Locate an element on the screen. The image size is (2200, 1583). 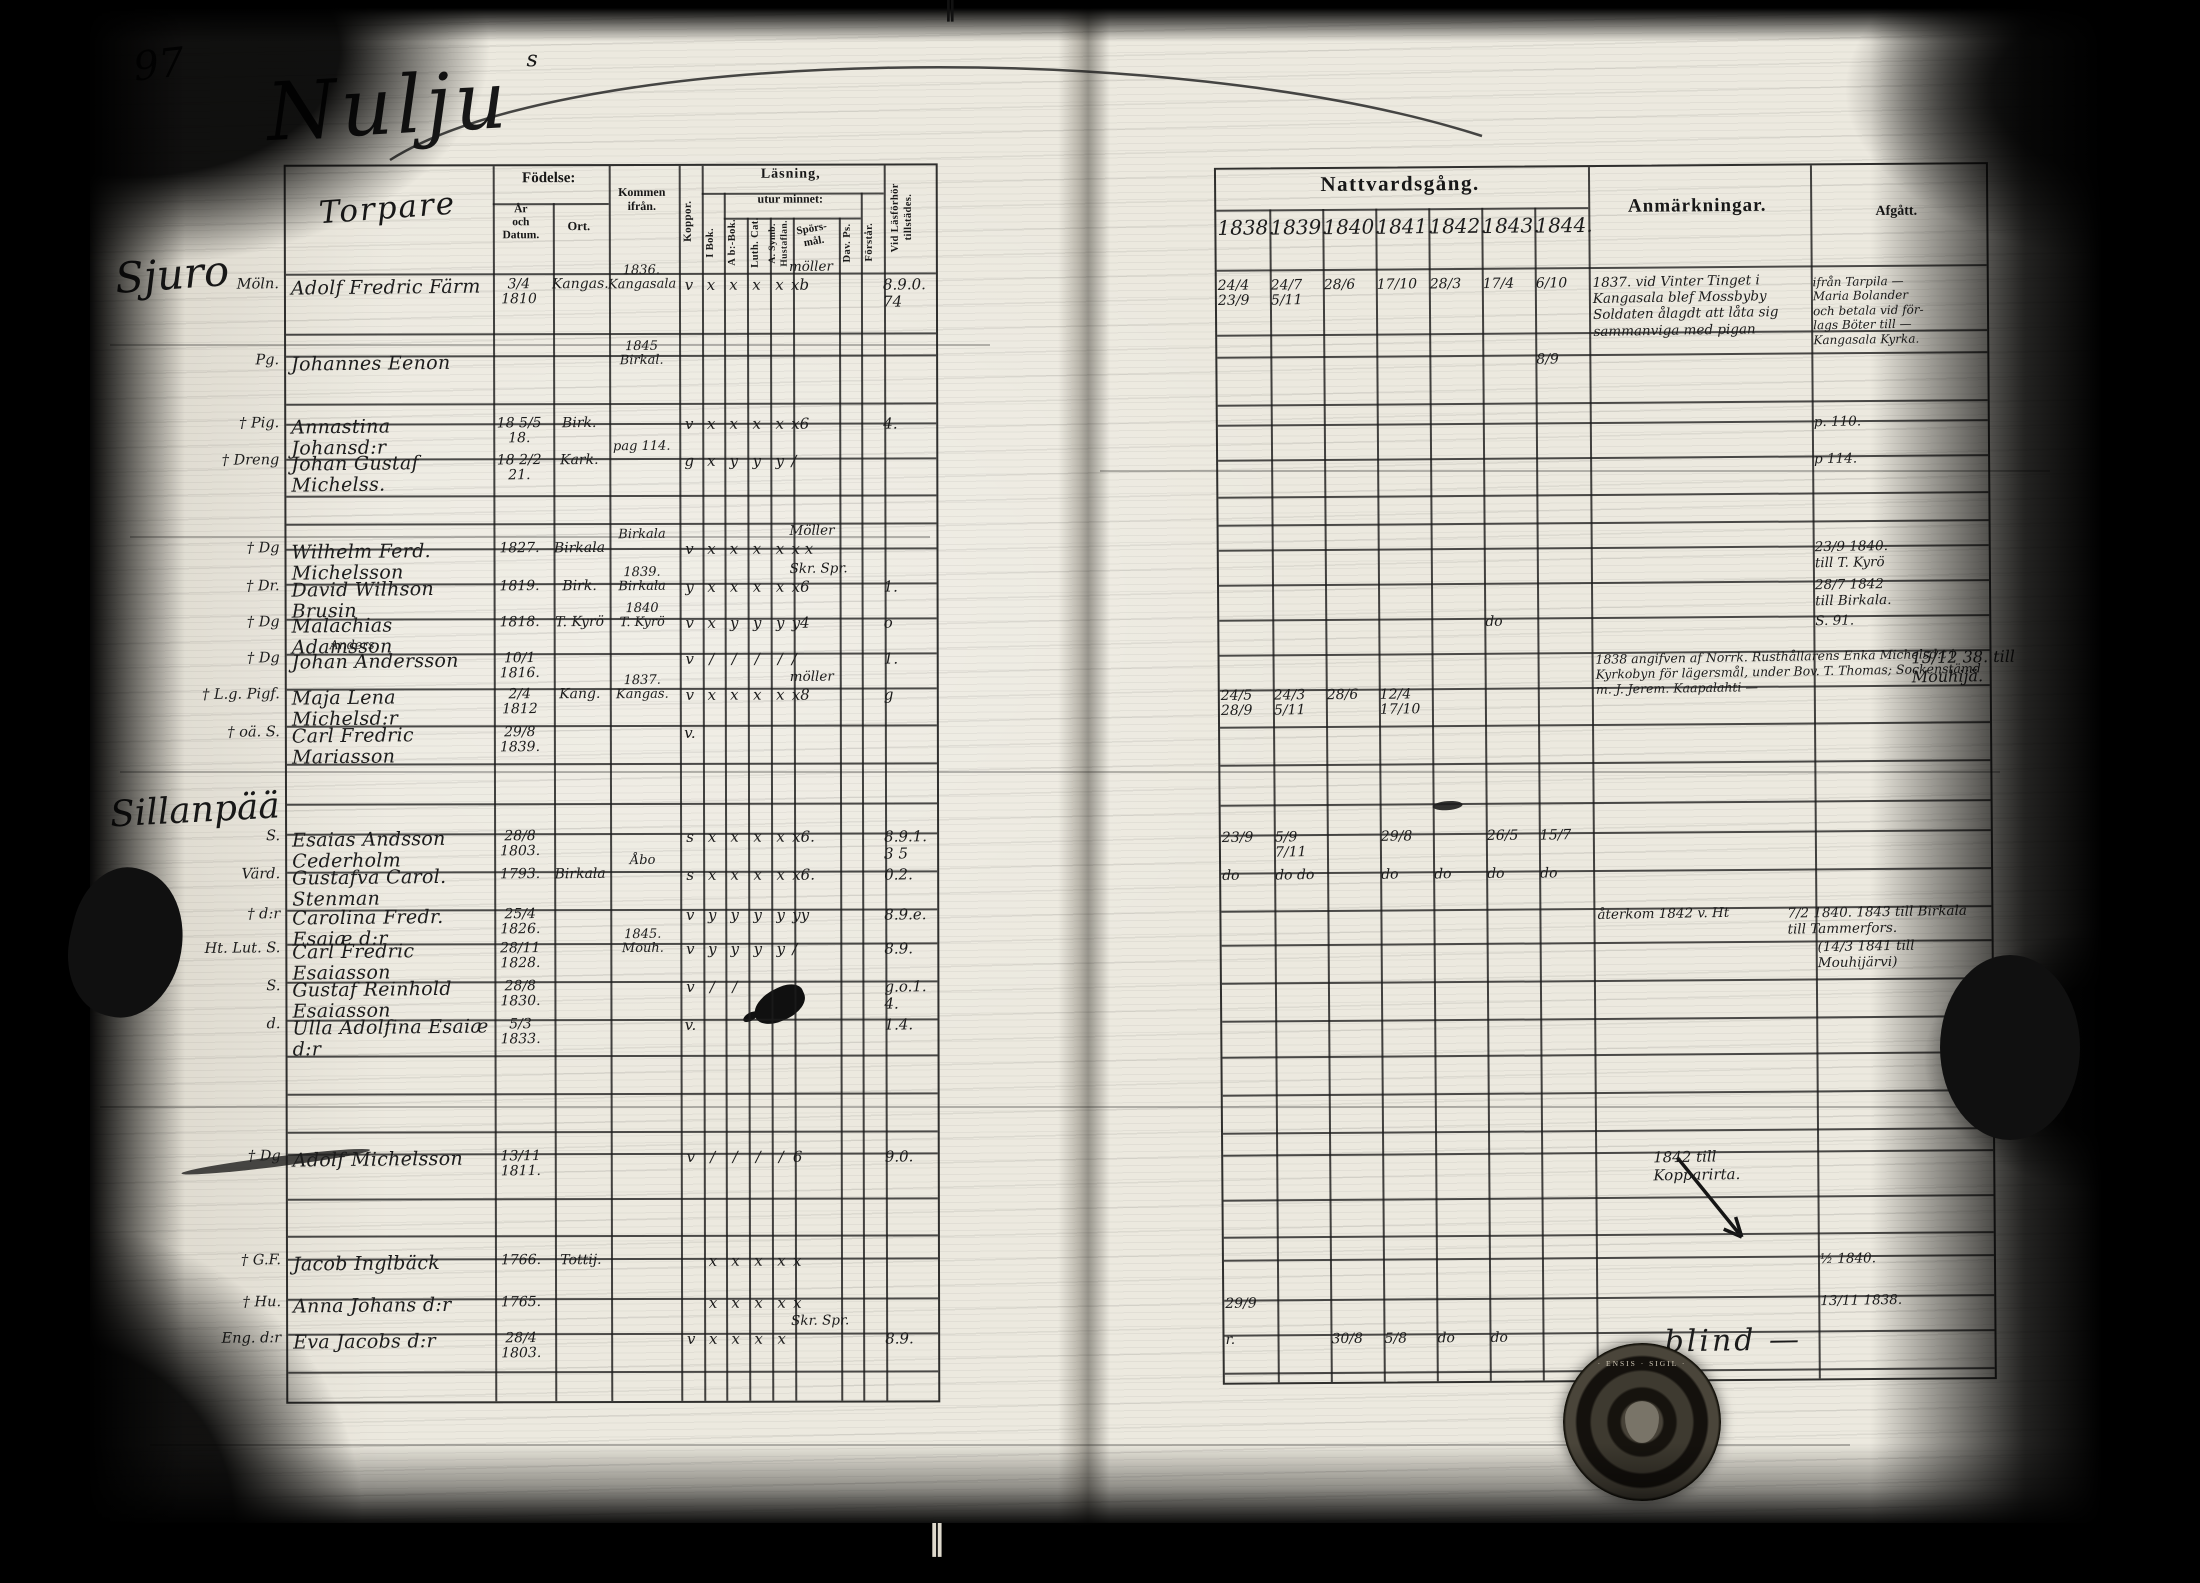
right-cell-y5: 26/5 is located at coordinates (1502, 836).